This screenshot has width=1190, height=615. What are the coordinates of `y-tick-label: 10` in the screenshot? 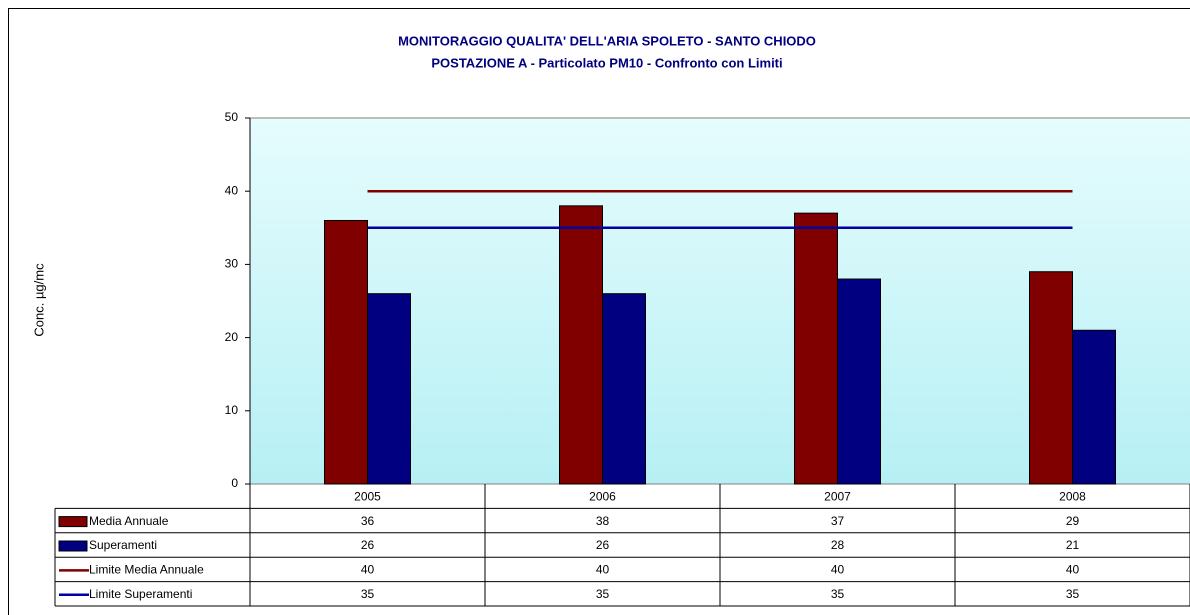 It's located at (232, 410).